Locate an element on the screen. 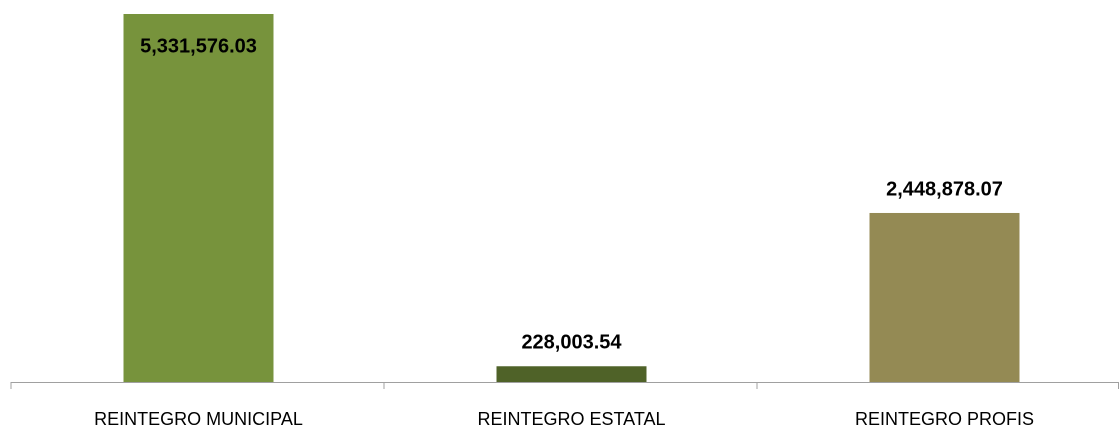 The height and width of the screenshot is (428, 1119). x-tick-label: REINTEGRO MUNICIPAL is located at coordinates (198, 418).